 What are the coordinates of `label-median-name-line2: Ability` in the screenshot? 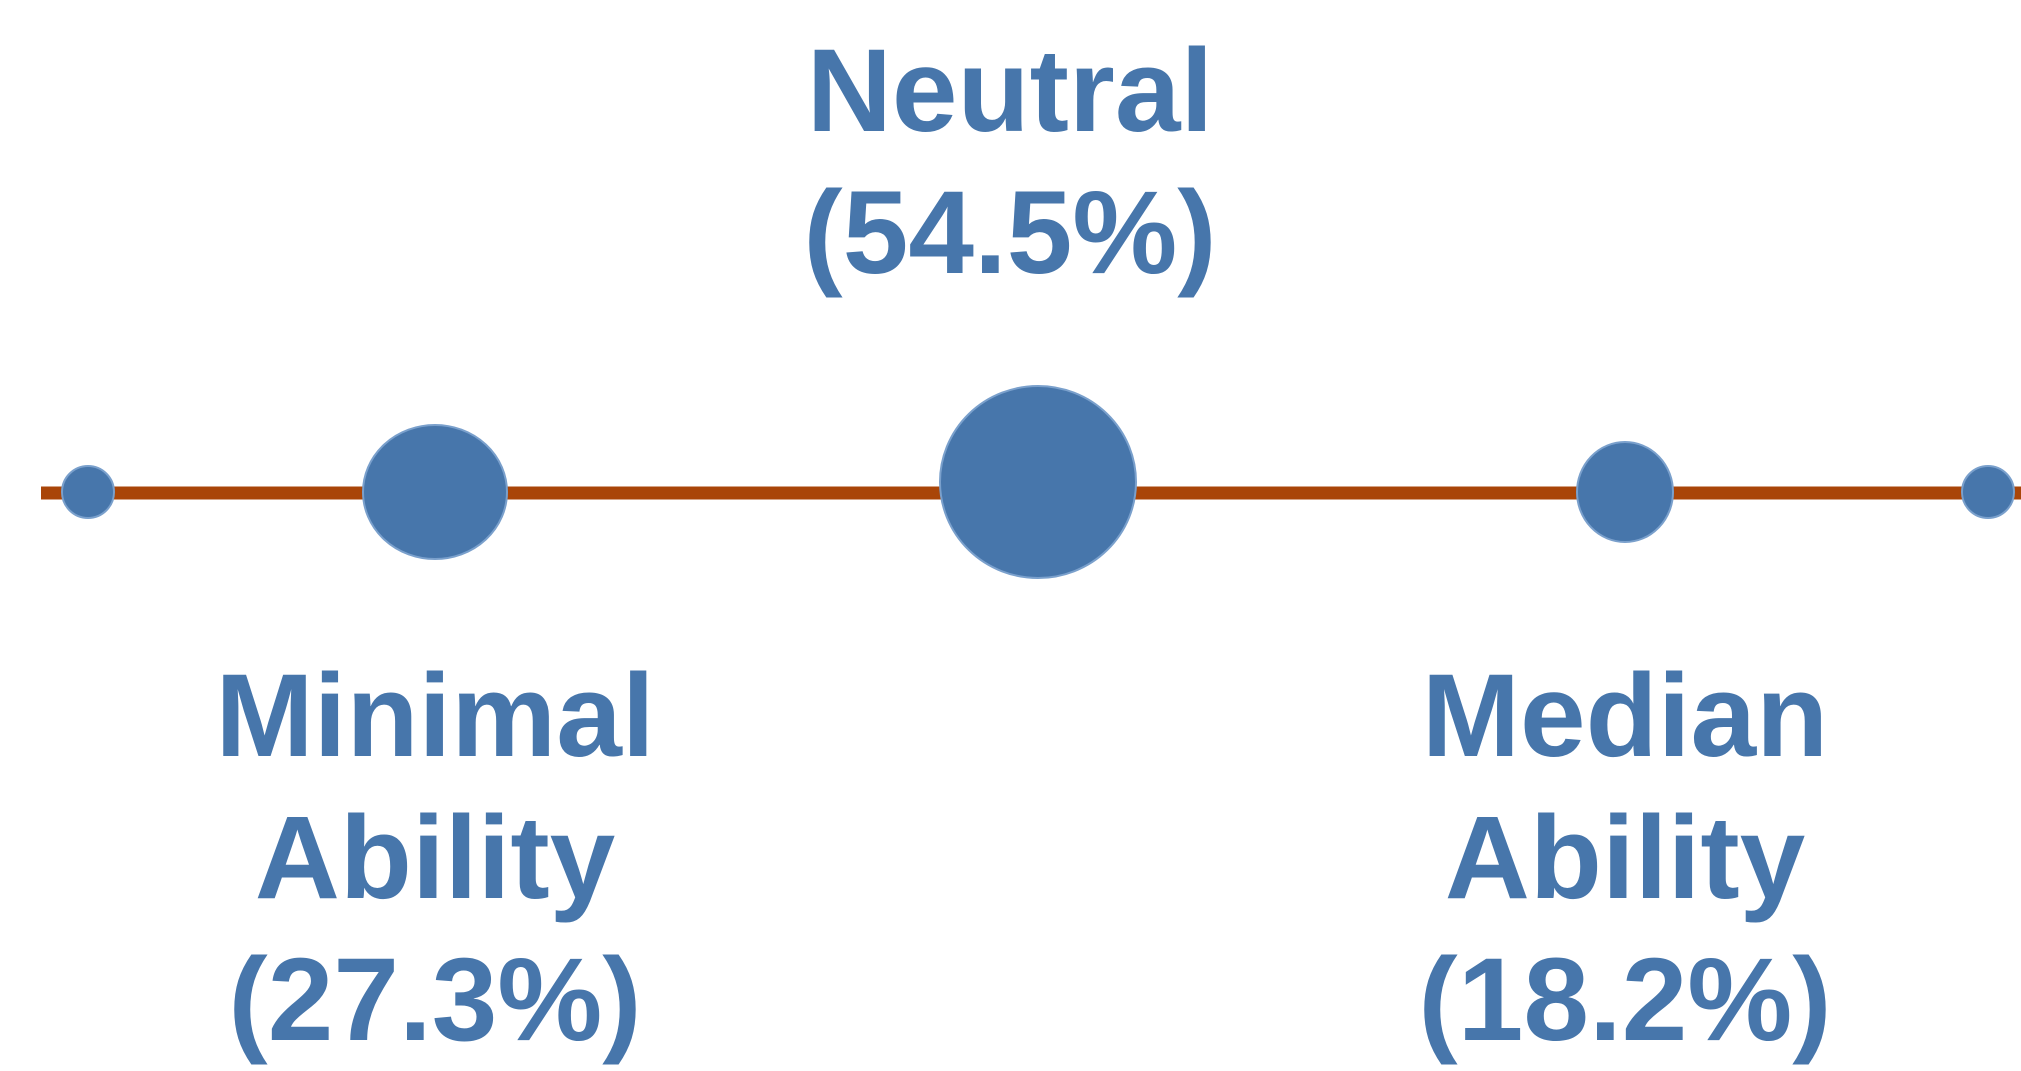 It's located at (1625, 858).